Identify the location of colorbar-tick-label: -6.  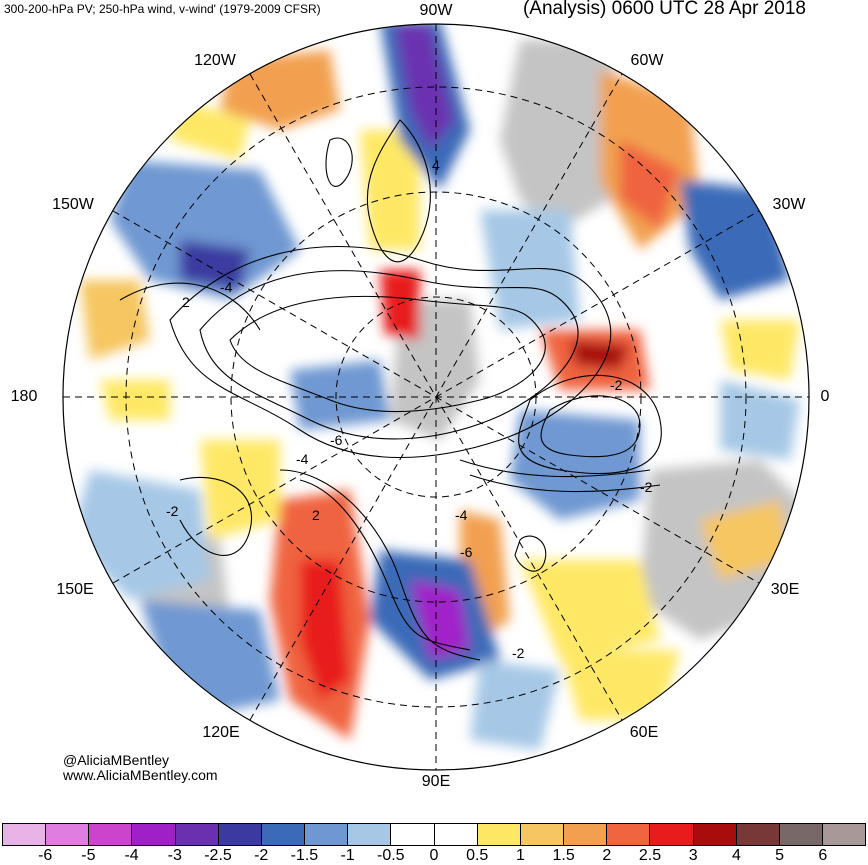
(45, 855).